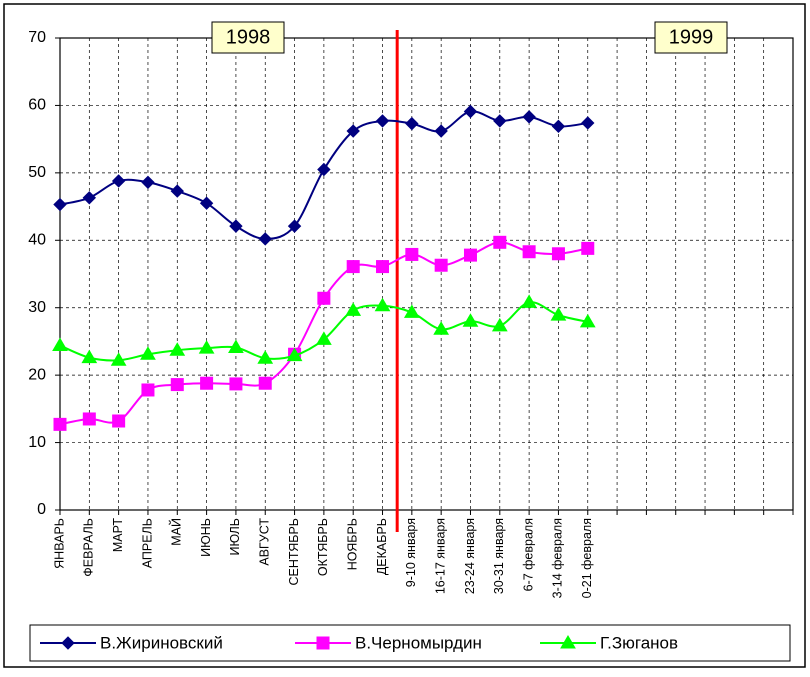 The image size is (810, 677). What do you see at coordinates (37, 105) in the screenshot?
I see `y-tick-label: 60` at bounding box center [37, 105].